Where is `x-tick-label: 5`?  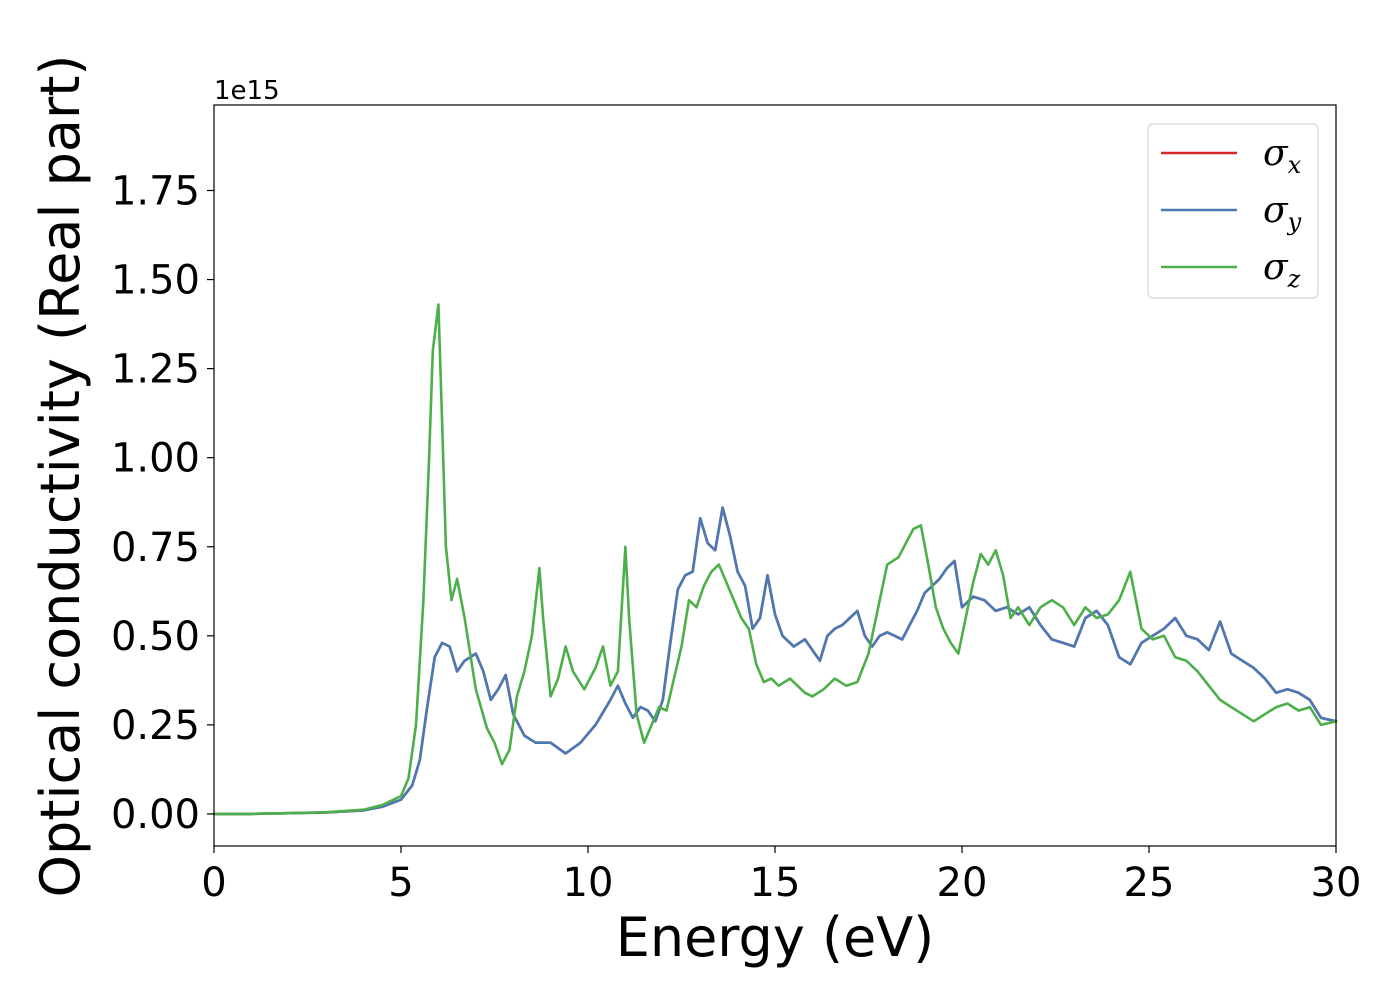
x-tick-label: 5 is located at coordinates (400, 883).